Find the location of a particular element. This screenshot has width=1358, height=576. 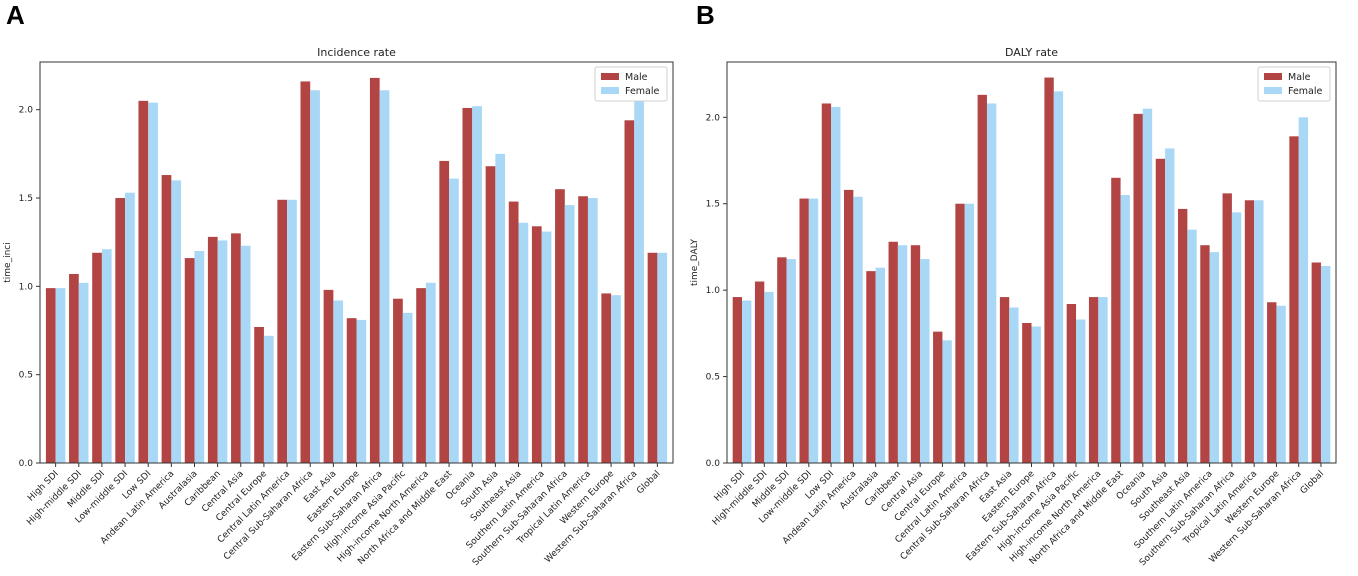

y-tick-label-b: 0.0 is located at coordinates (713, 464).